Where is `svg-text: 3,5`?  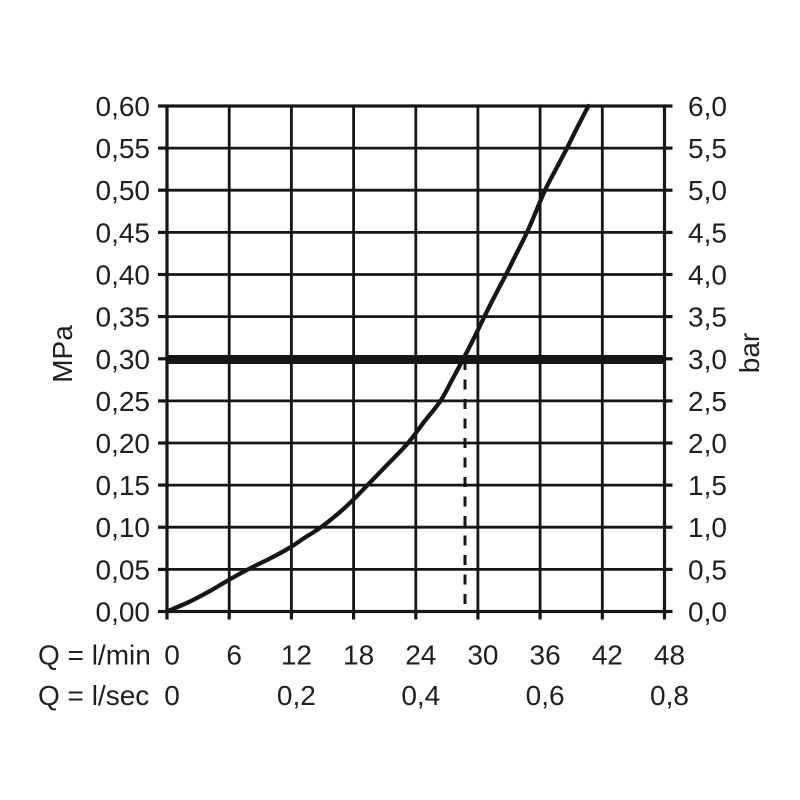 svg-text: 3,5 is located at coordinates (707, 317).